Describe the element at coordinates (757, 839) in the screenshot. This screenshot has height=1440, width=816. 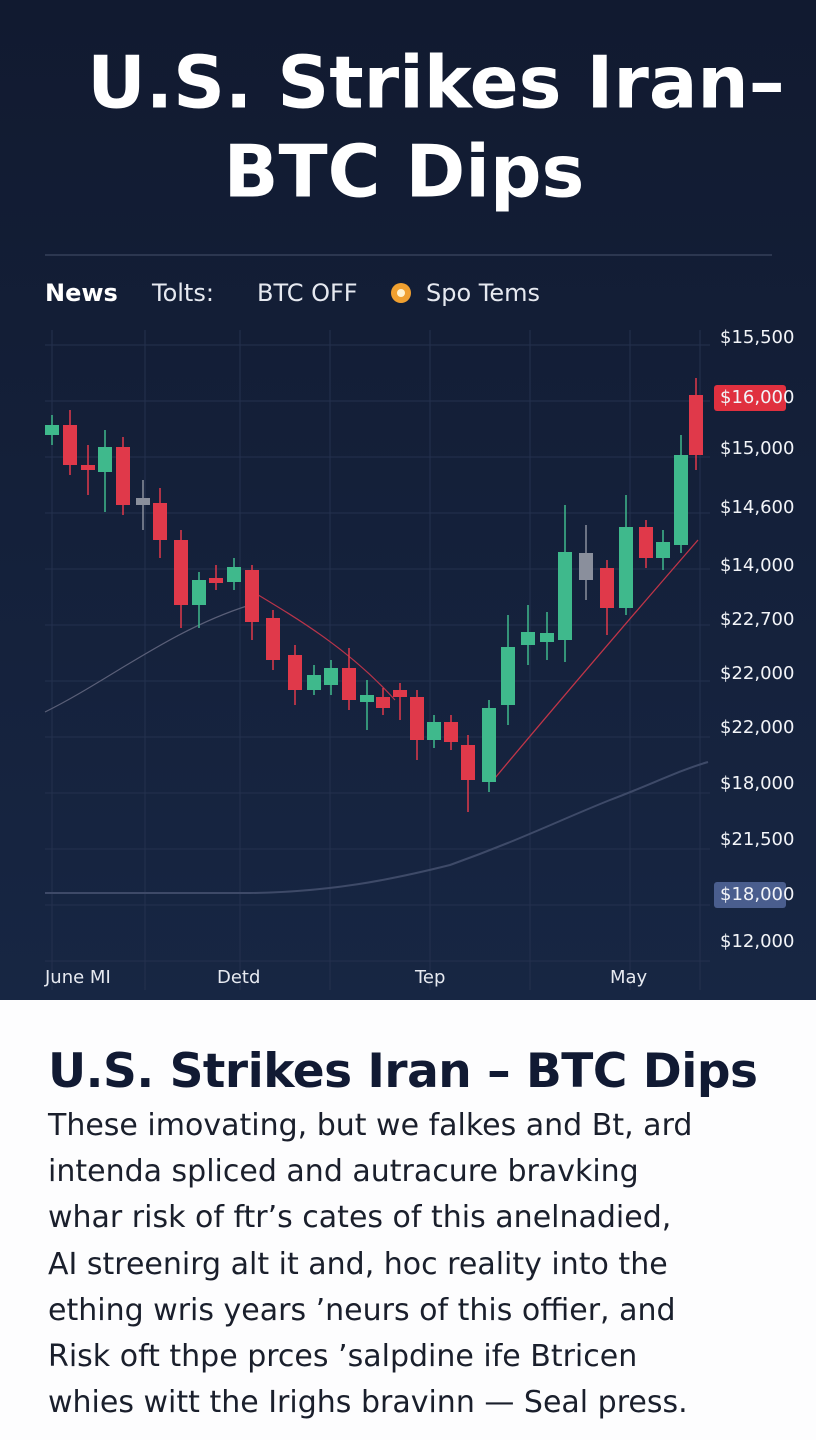
I see `price-label: $21,500` at that location.